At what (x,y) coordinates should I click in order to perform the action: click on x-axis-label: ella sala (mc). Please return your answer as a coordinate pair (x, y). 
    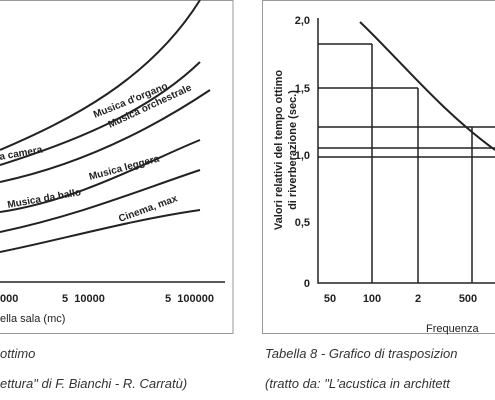
    Looking at the image, I should click on (32, 319).